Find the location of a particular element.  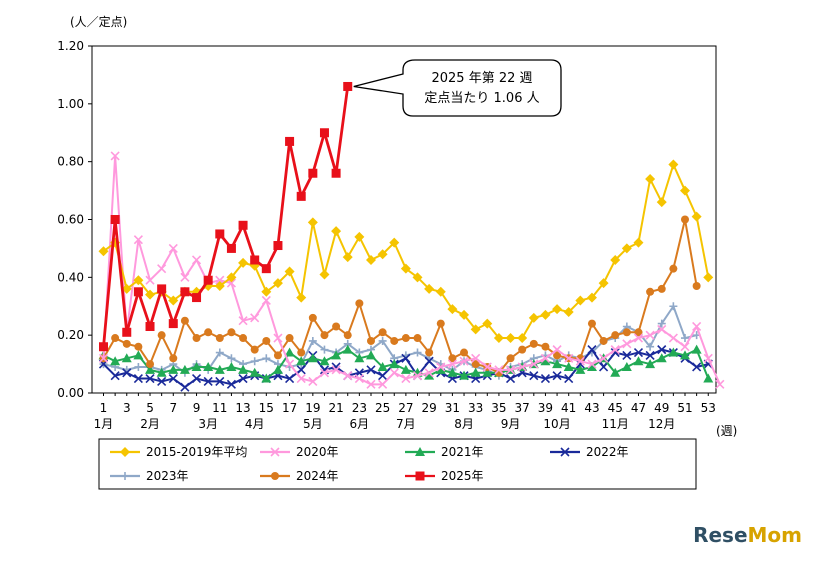

month-label: 9月 is located at coordinates (511, 424).